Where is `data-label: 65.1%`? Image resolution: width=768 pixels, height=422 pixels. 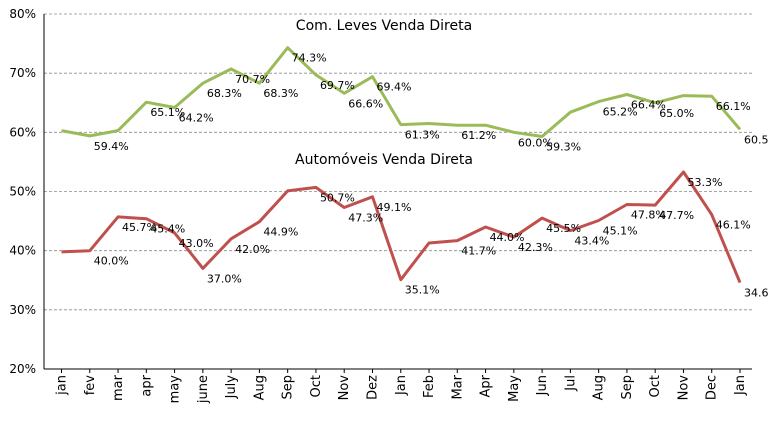
data-label: 65.1% is located at coordinates (167, 112).